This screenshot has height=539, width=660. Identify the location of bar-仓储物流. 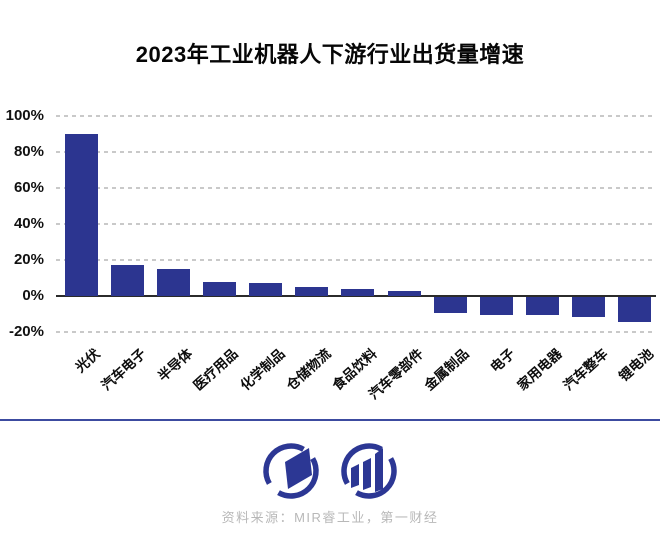
(312, 291).